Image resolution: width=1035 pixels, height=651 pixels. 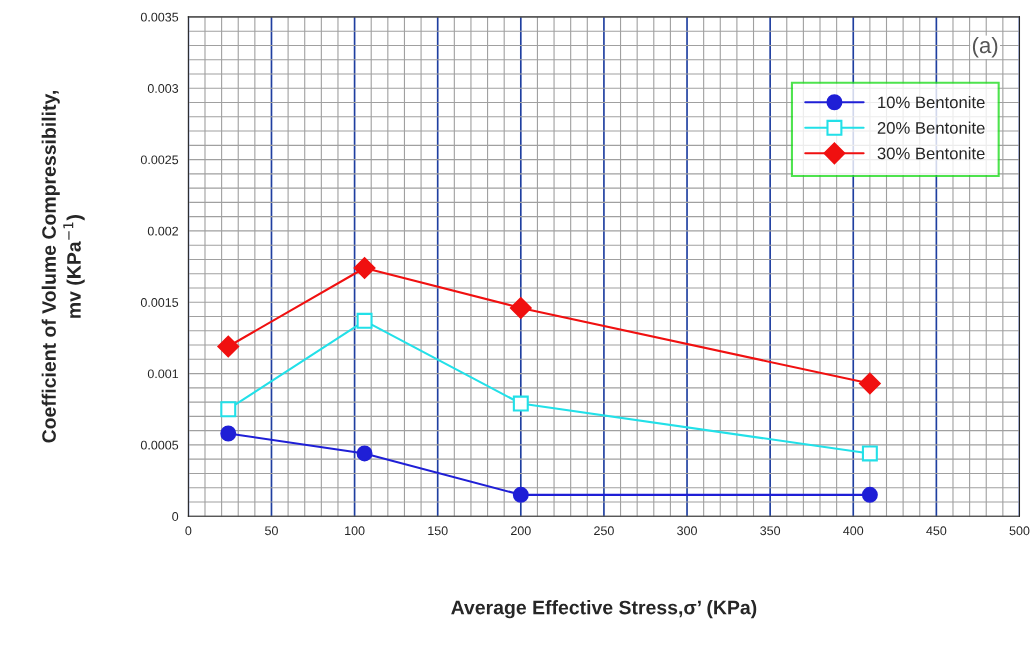 I want to click on y-tick-label: 0.003, so click(x=163, y=88).